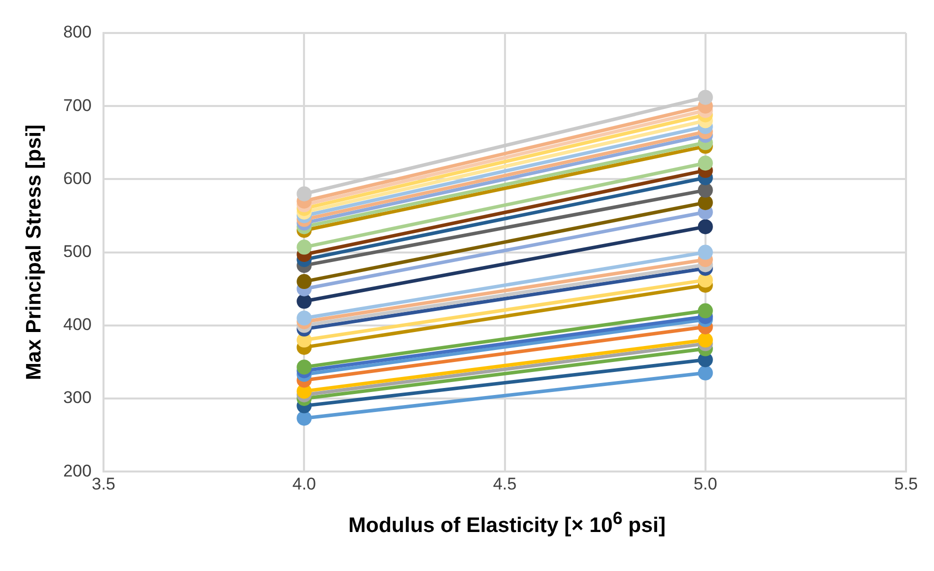 This screenshot has height=571, width=934. I want to click on x-tick-label: 5.0, so click(706, 484).